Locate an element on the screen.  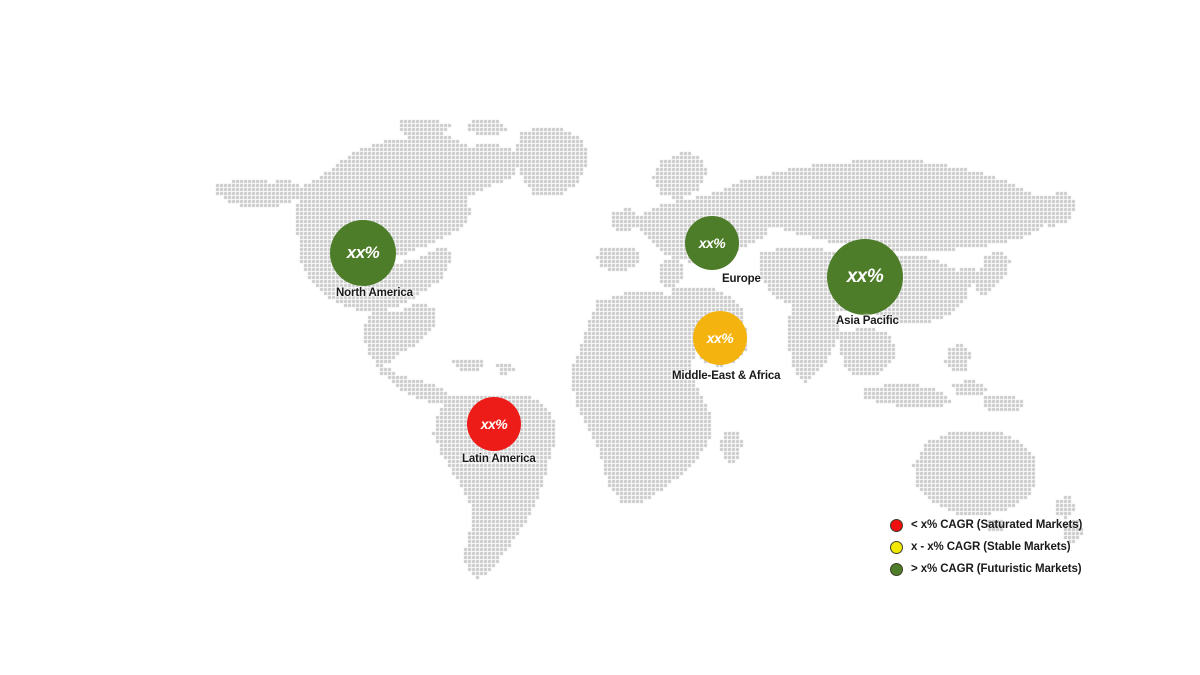
region-label: Middle-East & Africa is located at coordinates (726, 376).